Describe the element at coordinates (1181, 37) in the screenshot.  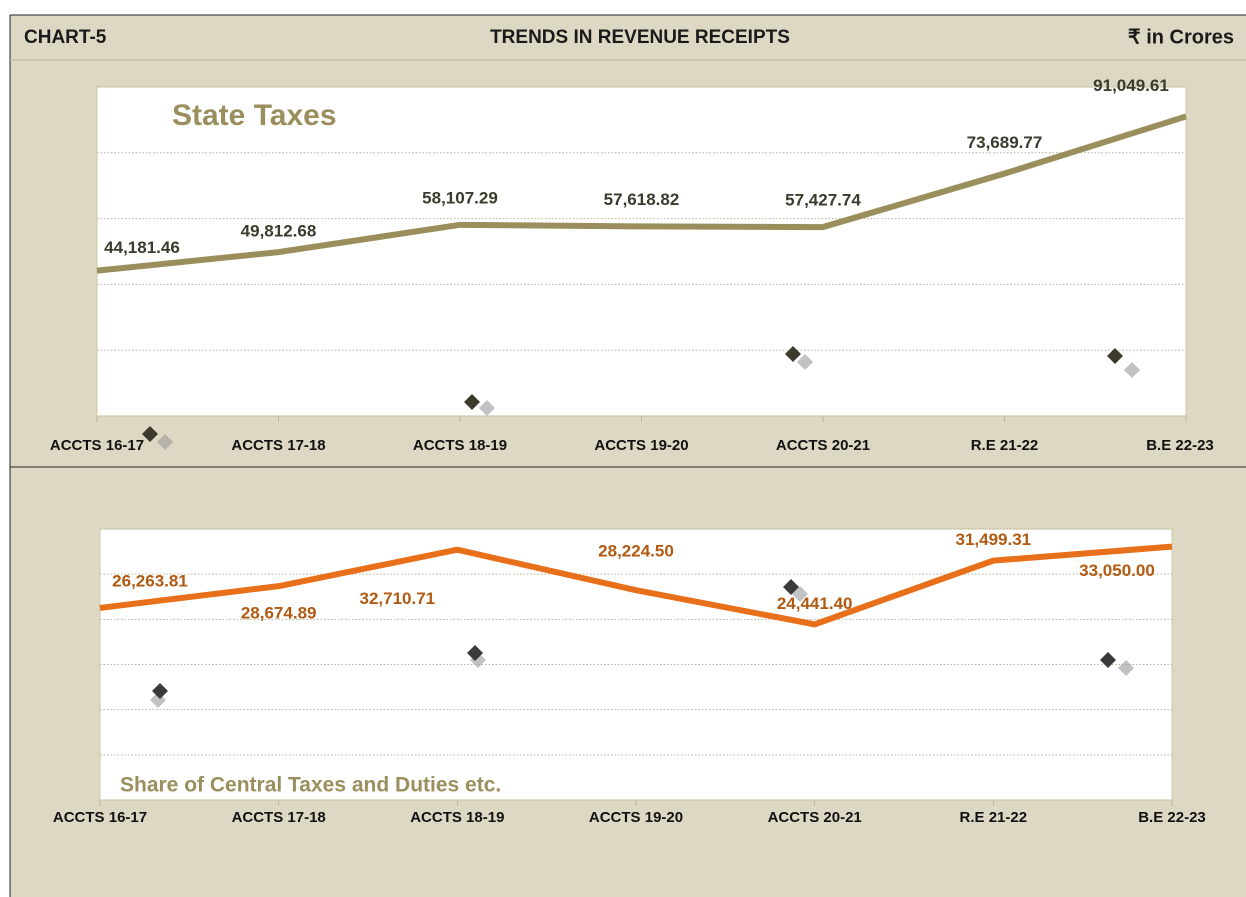
I see `unit-label: ₹ in Crores` at that location.